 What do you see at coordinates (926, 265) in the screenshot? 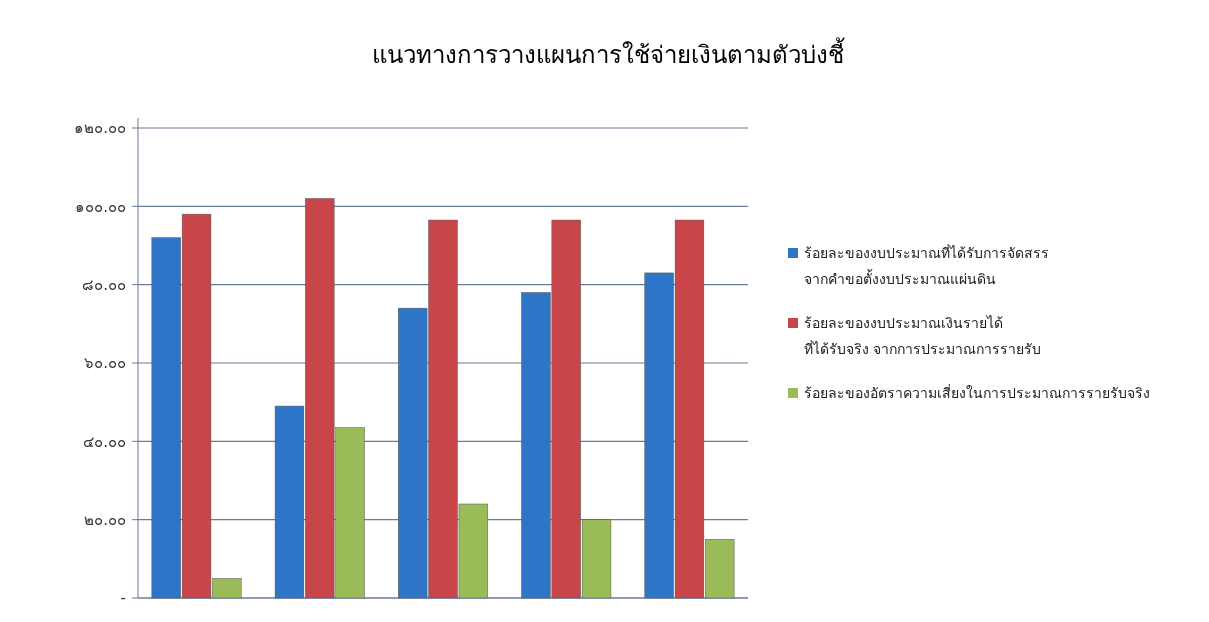
I see `legend-label: ร้อยละของงบประมาณที่ได้รับการจัดสรร จากคำขอตั้งงบประมาณแผ่นดิน` at bounding box center [926, 265].